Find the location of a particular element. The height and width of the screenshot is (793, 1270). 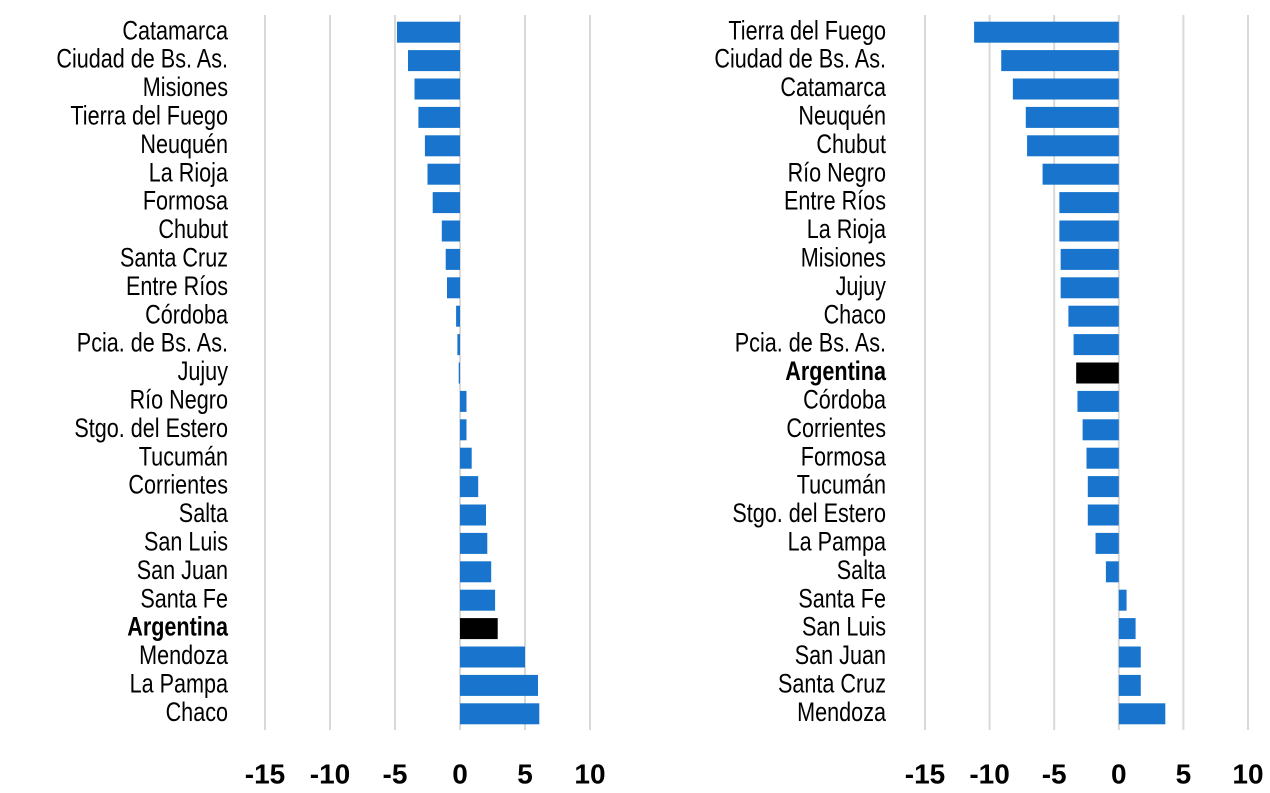

y-tick-label: Río Negro is located at coordinates (837, 173).